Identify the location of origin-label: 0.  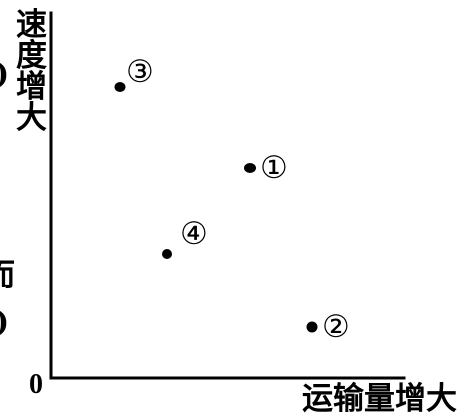
(36, 384).